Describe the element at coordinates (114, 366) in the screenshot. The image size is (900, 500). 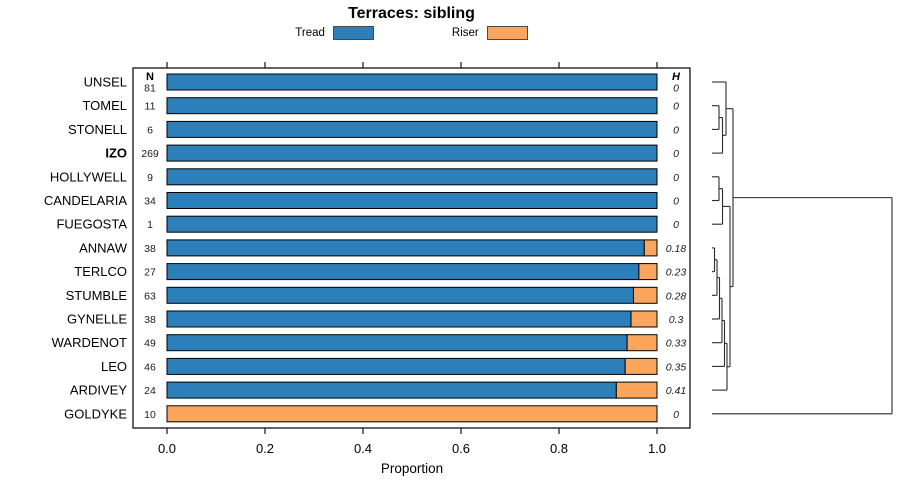
I see `row-label: LEO` at that location.